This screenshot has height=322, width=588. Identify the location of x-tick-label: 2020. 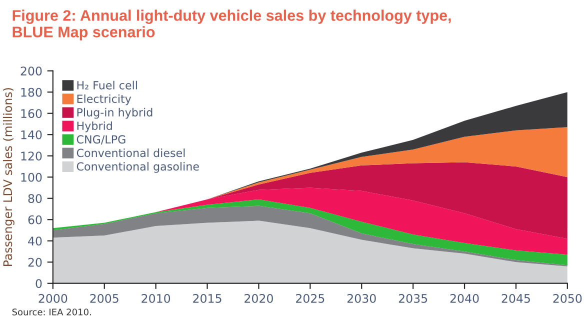
(258, 298).